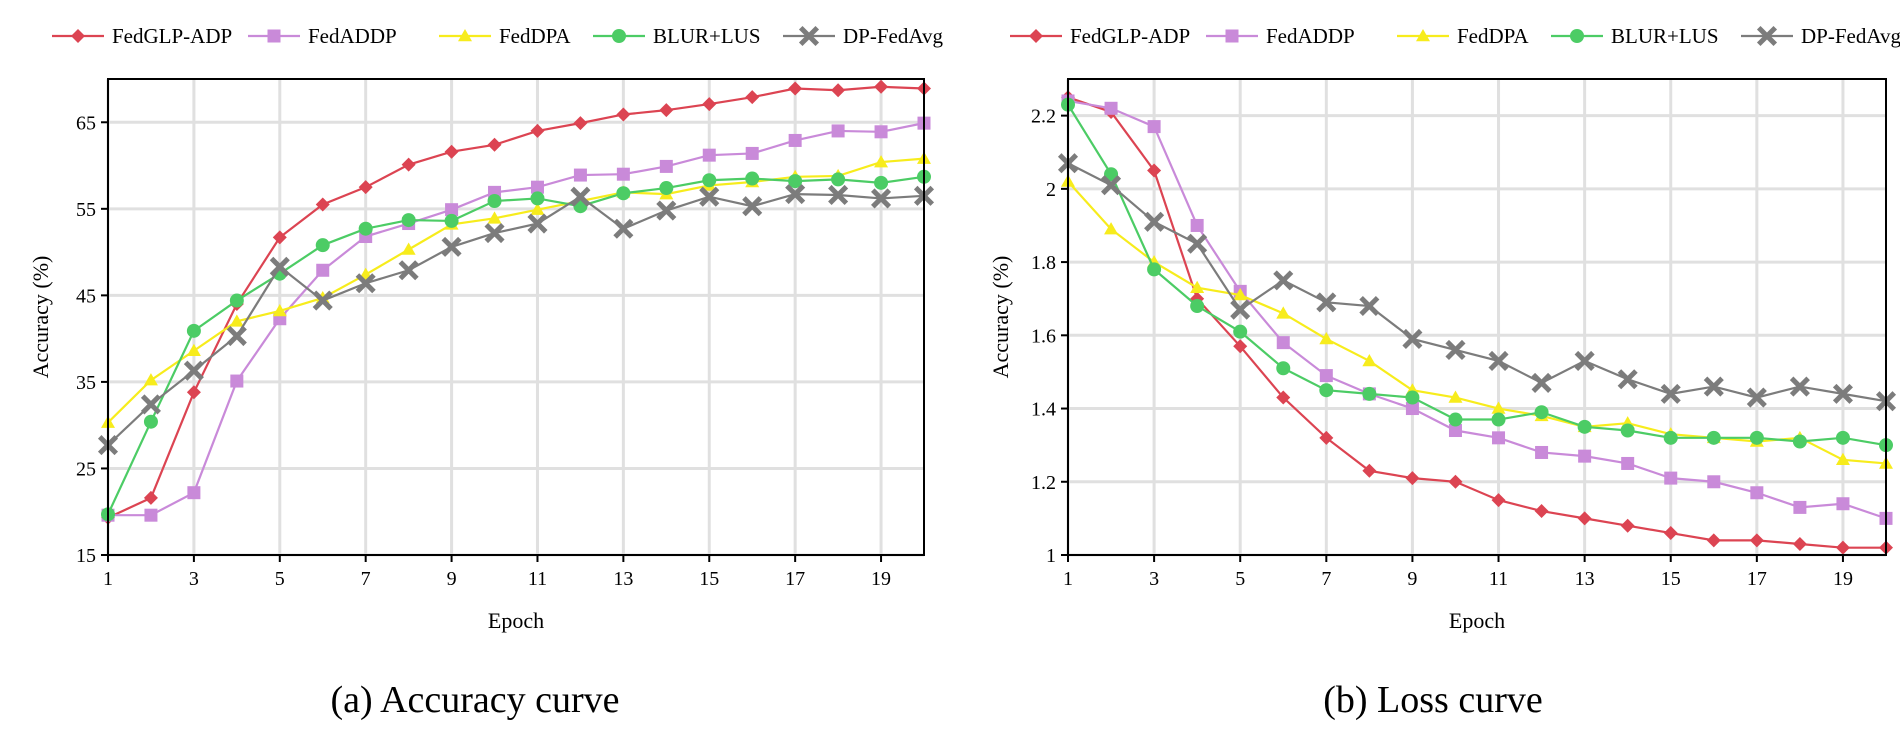  Describe the element at coordinates (707, 36) in the screenshot. I see `legend-label: BLUR+LUS` at that location.